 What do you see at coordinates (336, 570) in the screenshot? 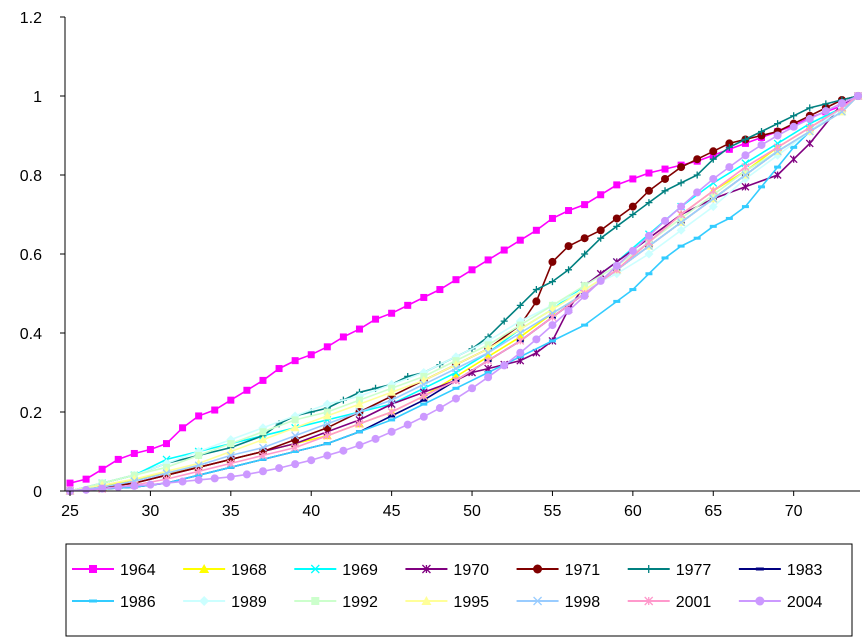
I see `legend-item: 1969` at bounding box center [336, 570].